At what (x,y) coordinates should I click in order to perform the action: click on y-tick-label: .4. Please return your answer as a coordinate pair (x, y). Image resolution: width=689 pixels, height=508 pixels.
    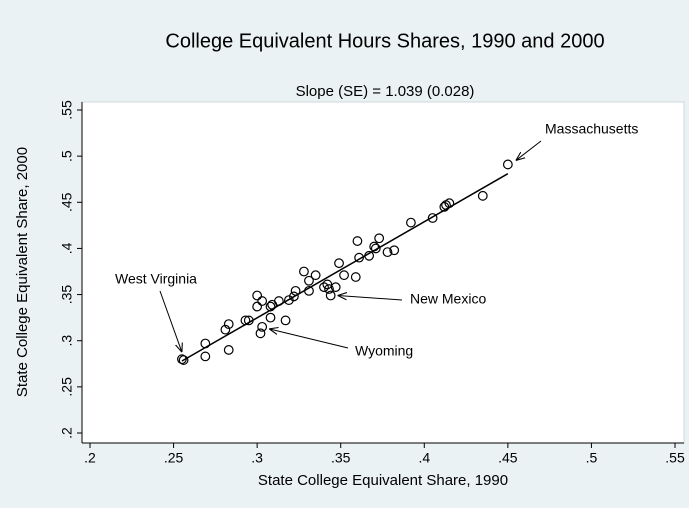
    Looking at the image, I should click on (67, 248).